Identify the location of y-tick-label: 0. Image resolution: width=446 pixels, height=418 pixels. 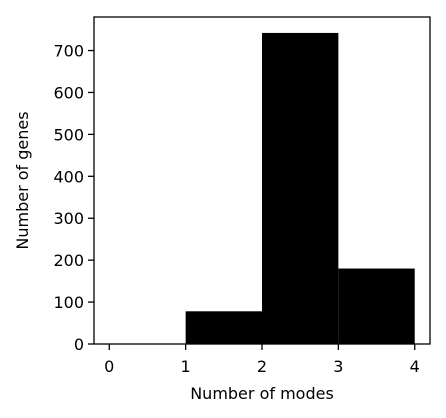
(79, 344).